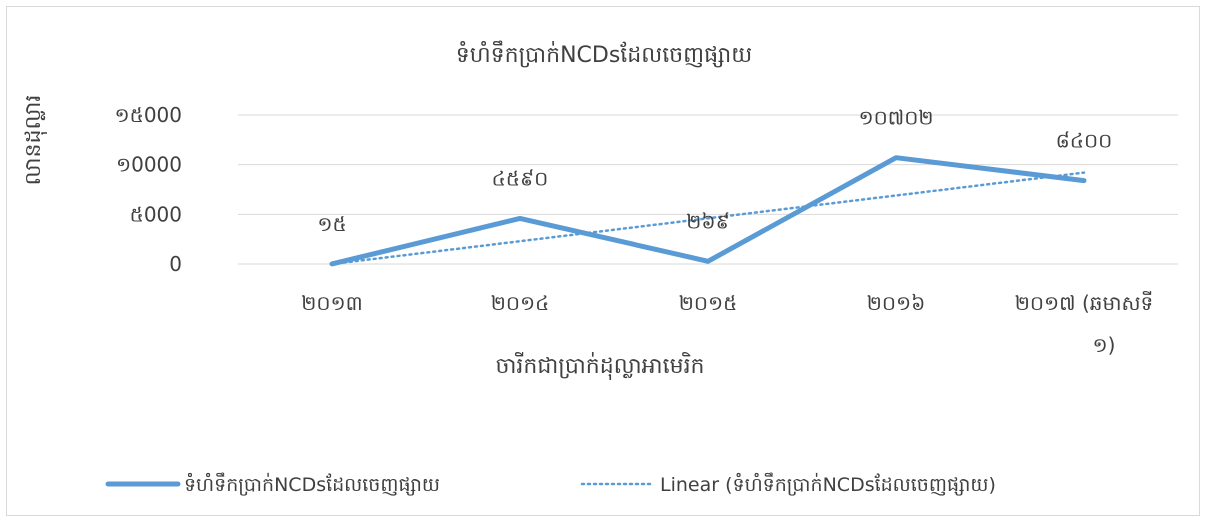 The height and width of the screenshot is (525, 1208). I want to click on data-label: ៨៤០០, so click(1084, 141).